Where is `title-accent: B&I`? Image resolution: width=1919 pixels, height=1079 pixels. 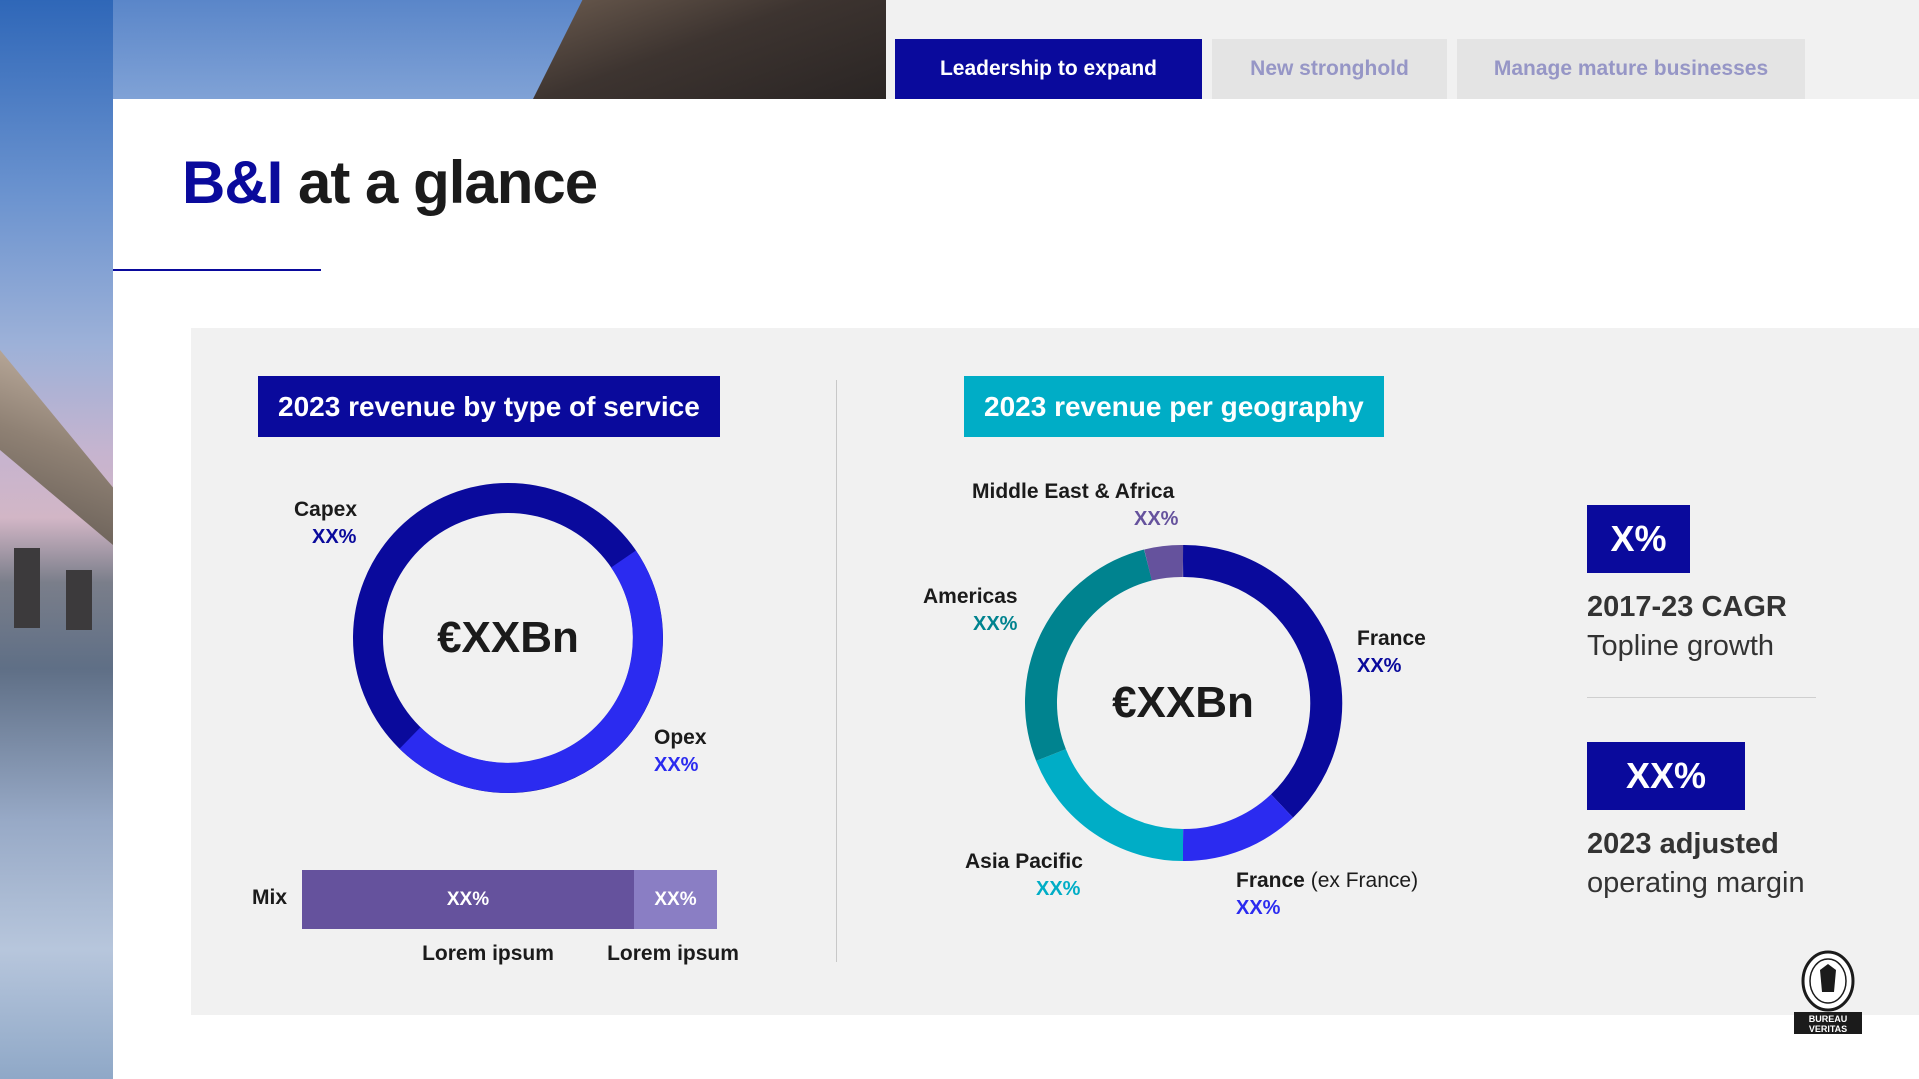
title-accent: B&I is located at coordinates (232, 182).